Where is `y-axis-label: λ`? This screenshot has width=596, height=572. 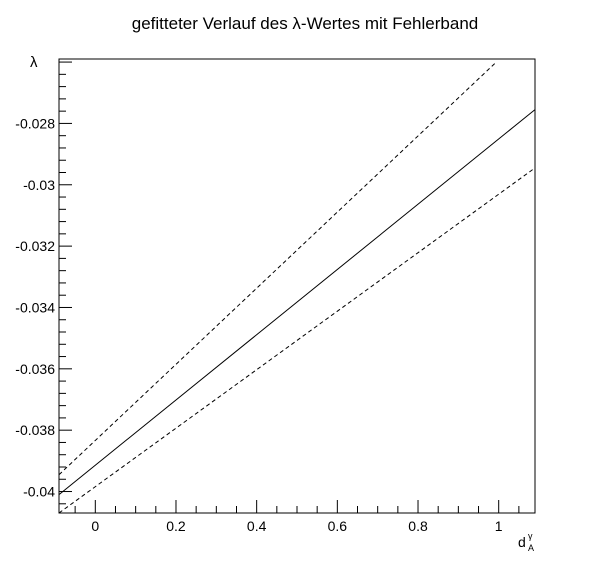 y-axis-label: λ is located at coordinates (34, 62).